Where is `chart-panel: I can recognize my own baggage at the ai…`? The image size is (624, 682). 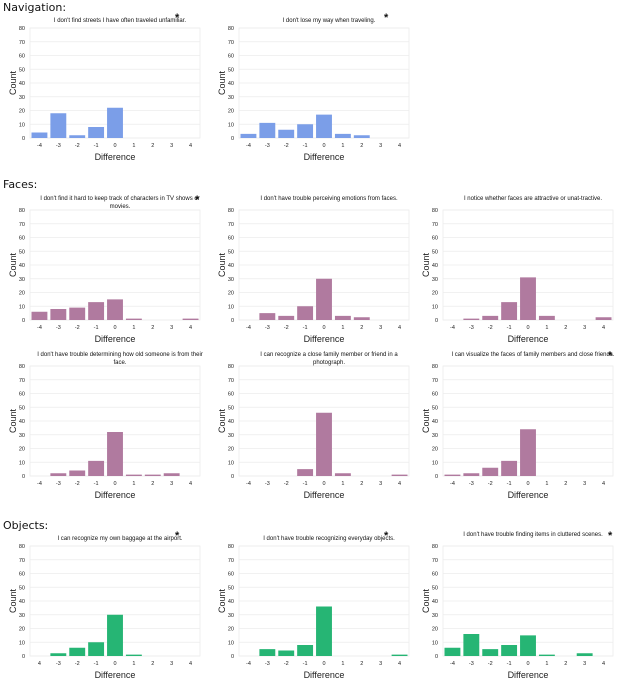 chart-panel: I can recognize my own baggage at the ai… is located at coordinates (105, 606).